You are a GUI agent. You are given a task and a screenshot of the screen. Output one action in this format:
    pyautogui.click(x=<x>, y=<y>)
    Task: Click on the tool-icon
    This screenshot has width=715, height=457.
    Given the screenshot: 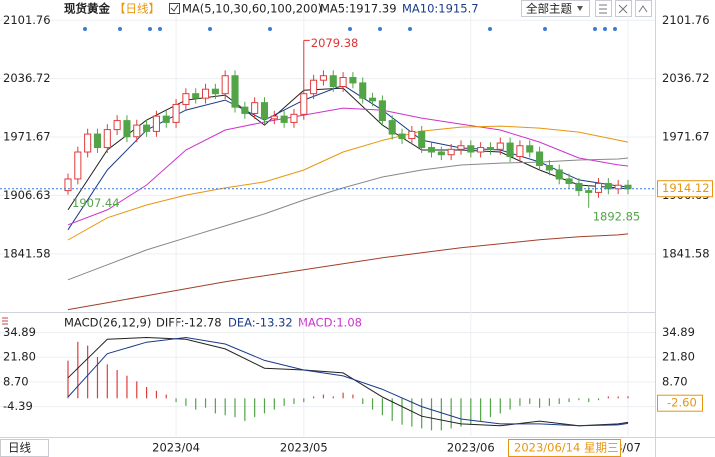 What is the action you would take?
    pyautogui.click(x=623, y=9)
    